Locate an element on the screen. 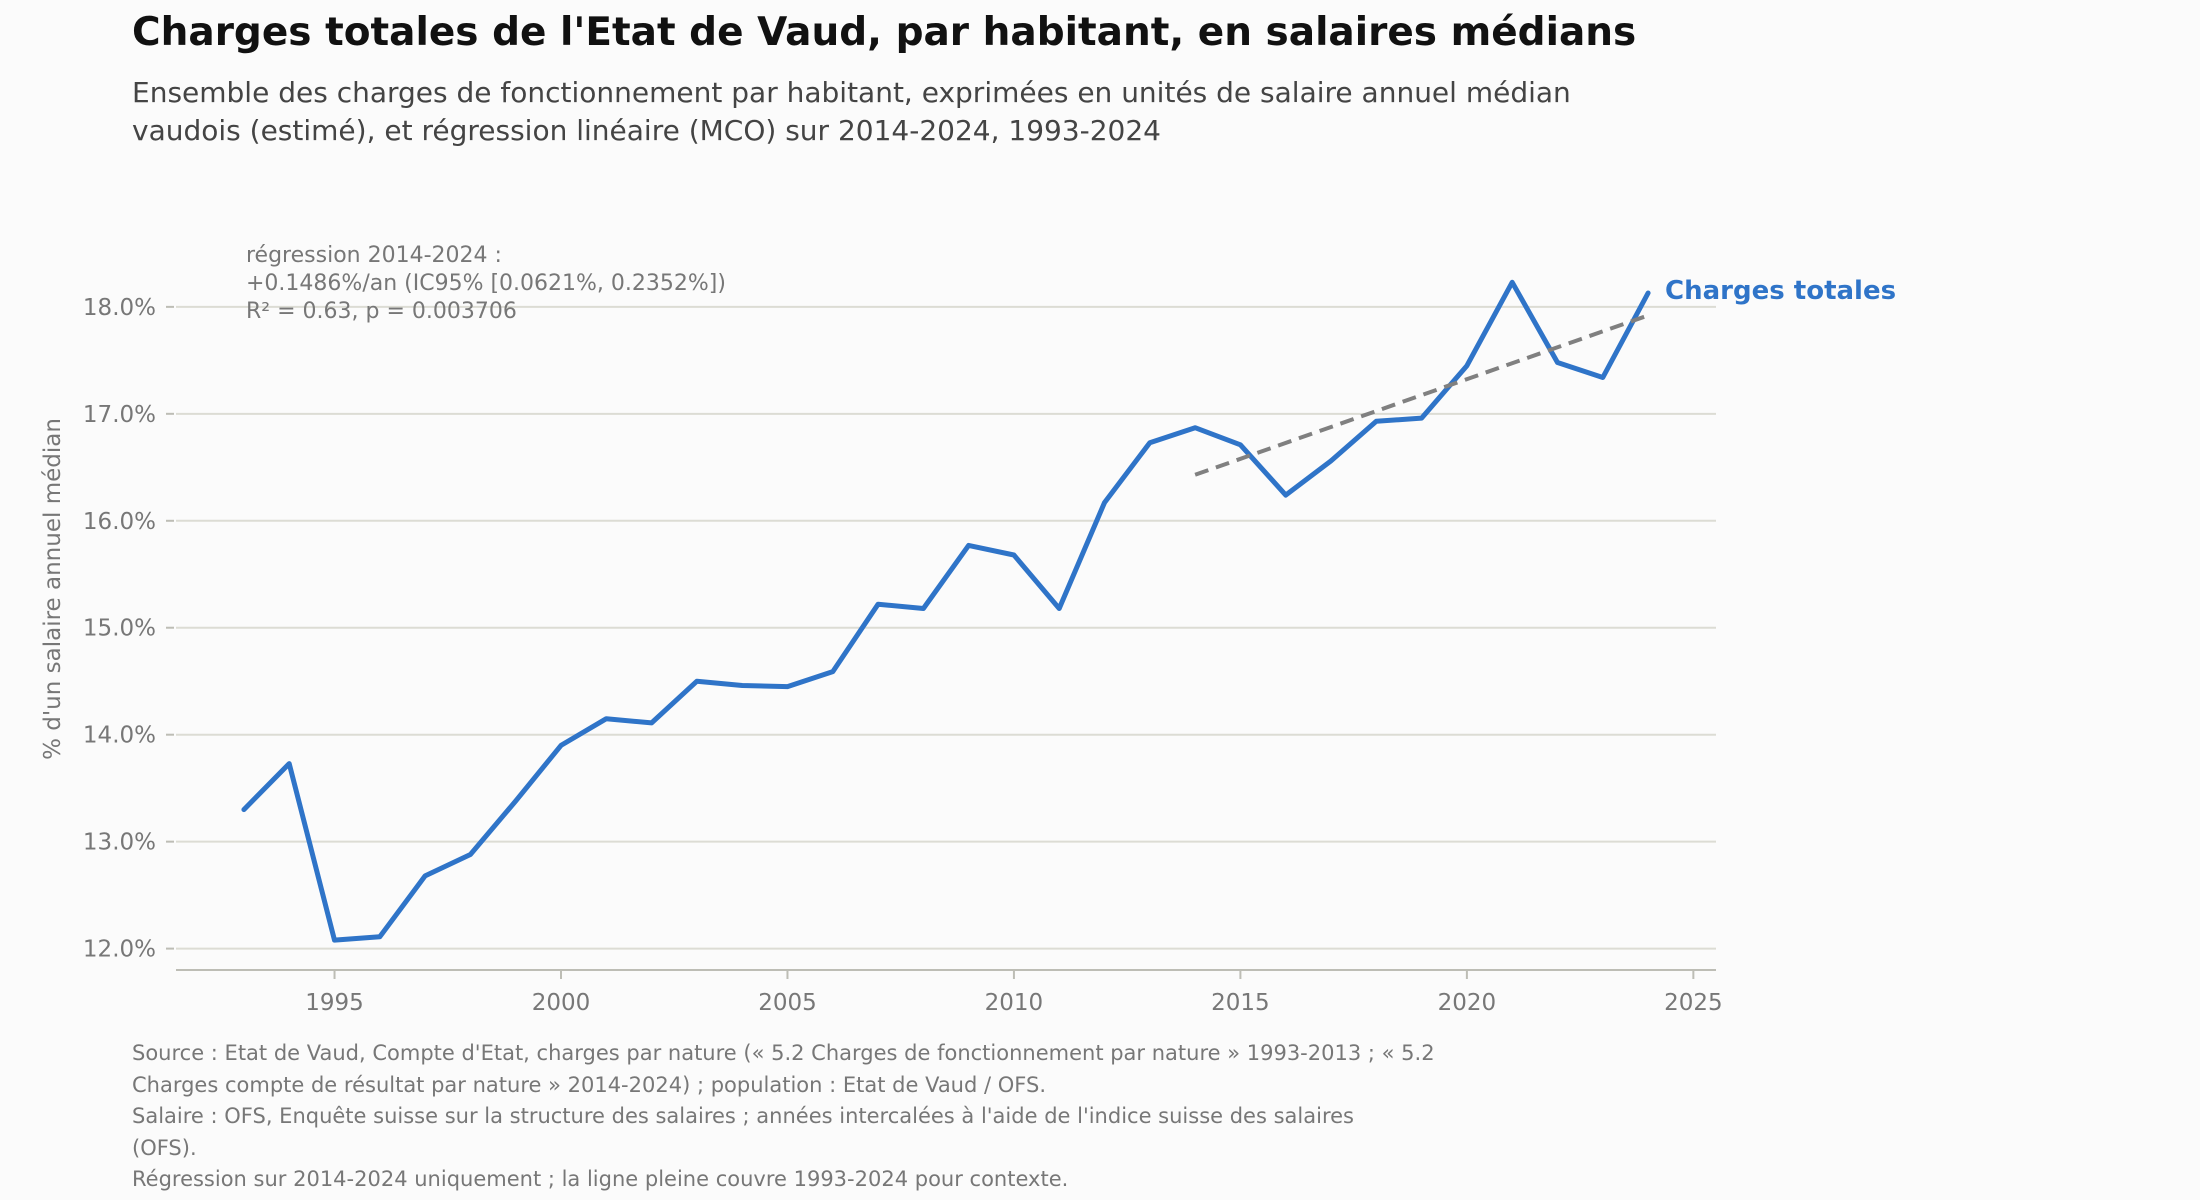 Image resolution: width=2200 pixels, height=1200 pixels. y-tick-label: 12.0% is located at coordinates (119, 950).